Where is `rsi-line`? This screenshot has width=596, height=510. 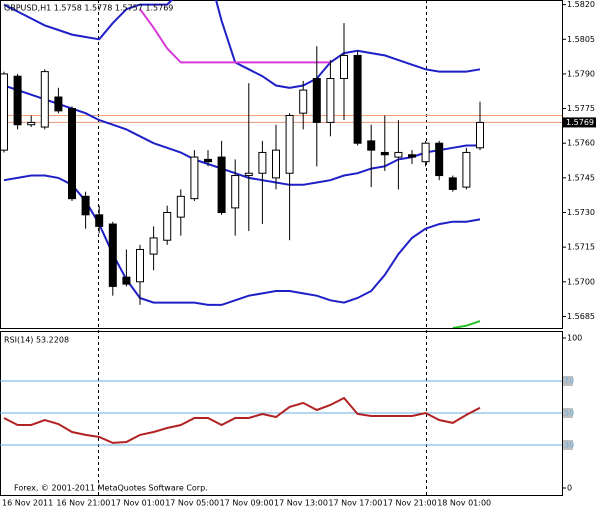
rsi-line is located at coordinates (242, 420).